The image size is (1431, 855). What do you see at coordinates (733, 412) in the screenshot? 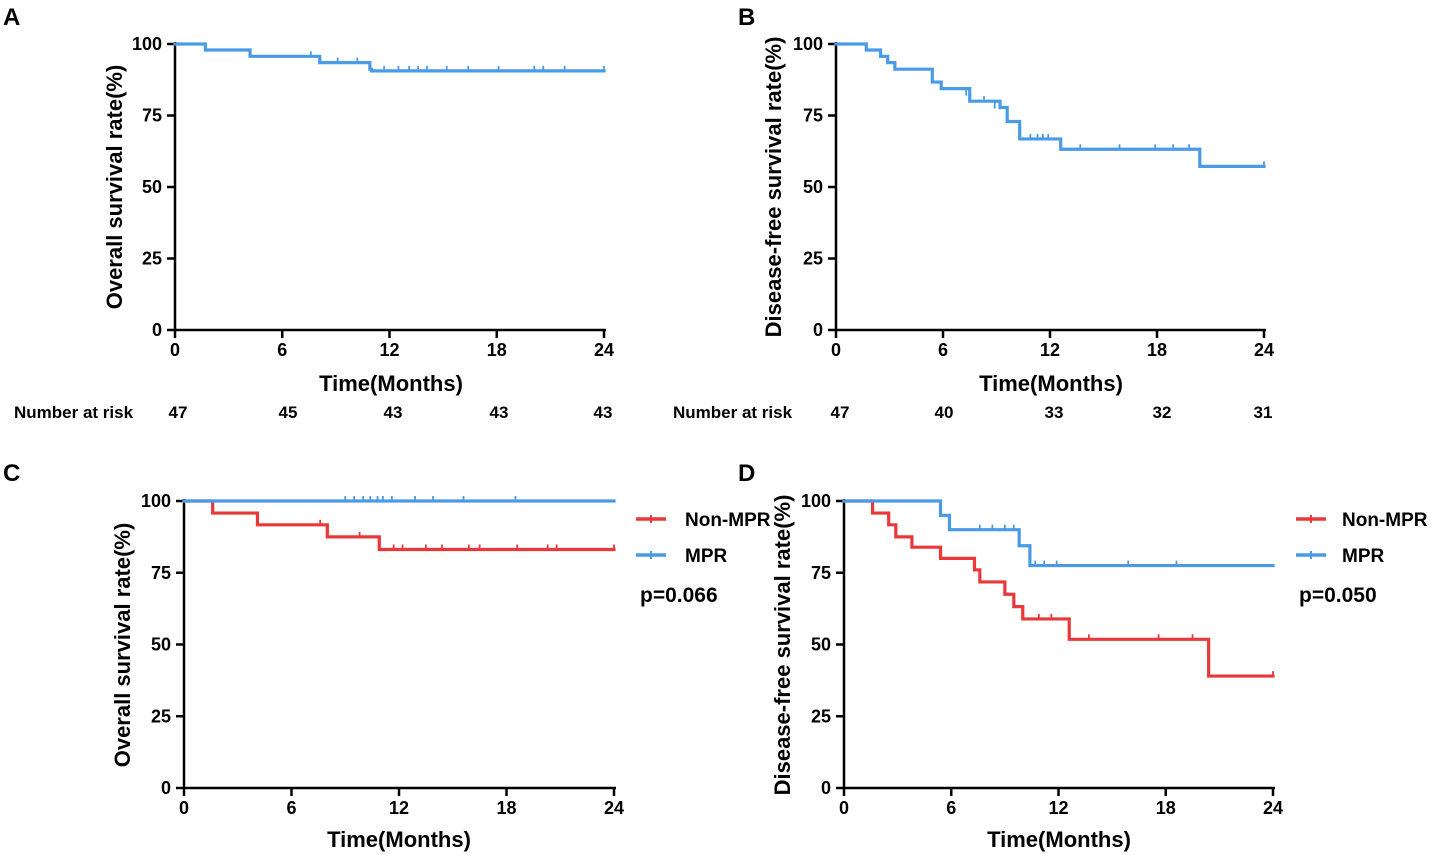
I see `risk-table-label-b: Number at risk` at bounding box center [733, 412].